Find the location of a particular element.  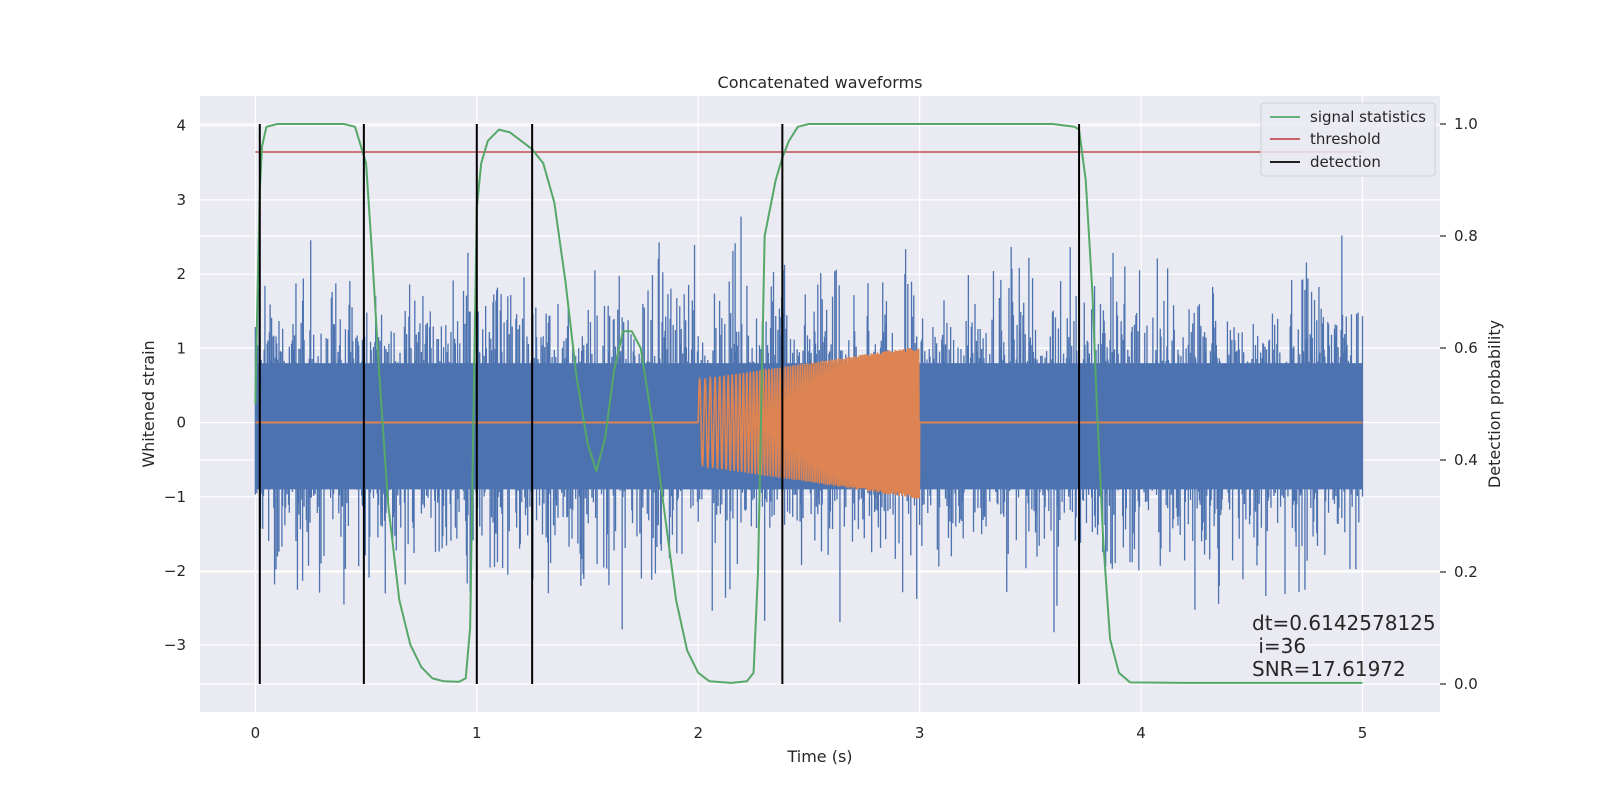

legend-label-detection: detection is located at coordinates (1345, 162).